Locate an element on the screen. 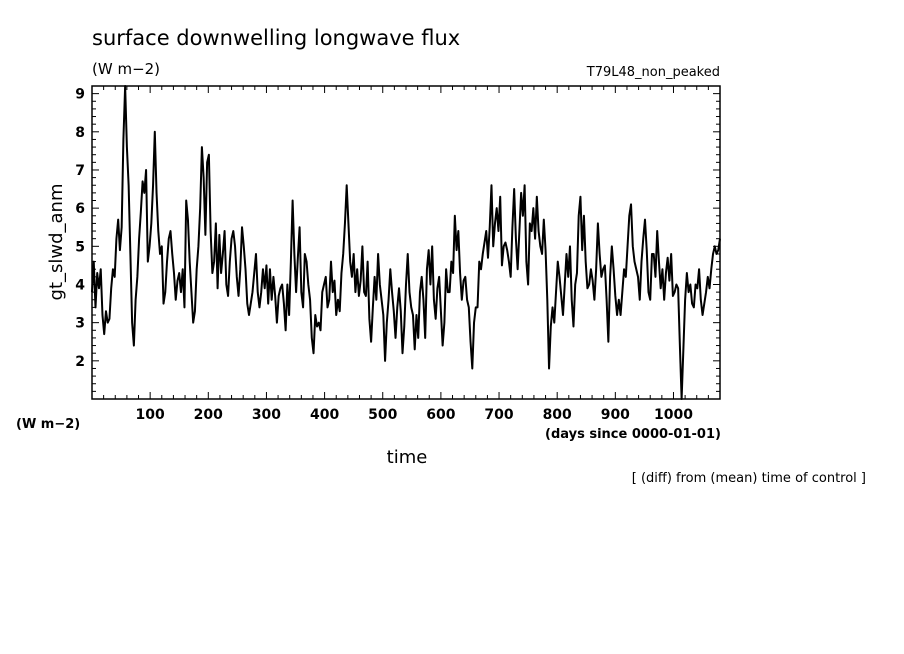 The width and height of the screenshot is (904, 654). y-tick-label: 6 is located at coordinates (80, 209).